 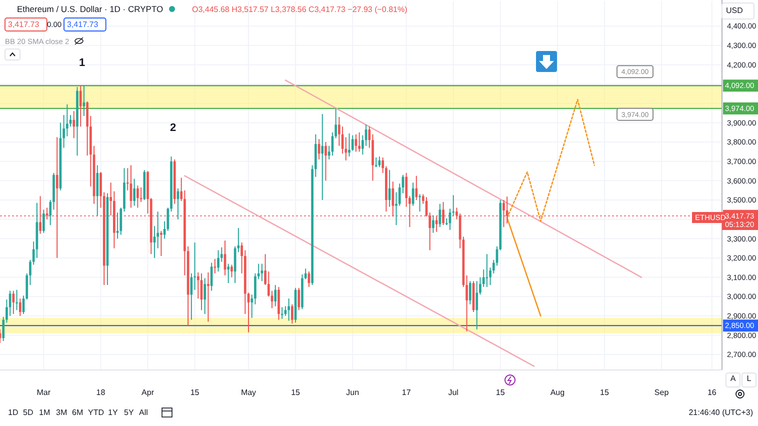 What do you see at coordinates (721, 412) in the screenshot?
I see `text: 21:46:40 (UTC+3)` at bounding box center [721, 412].